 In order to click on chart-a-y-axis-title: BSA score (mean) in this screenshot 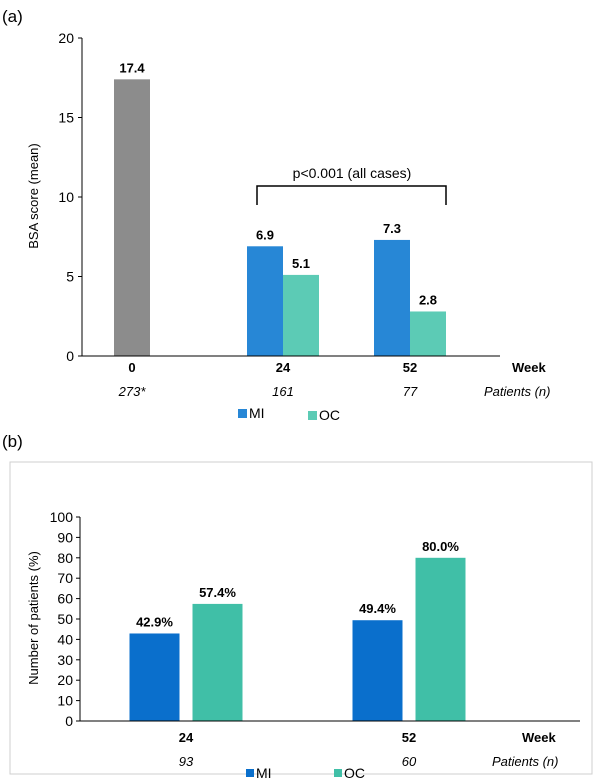, I will do `click(33, 196)`.